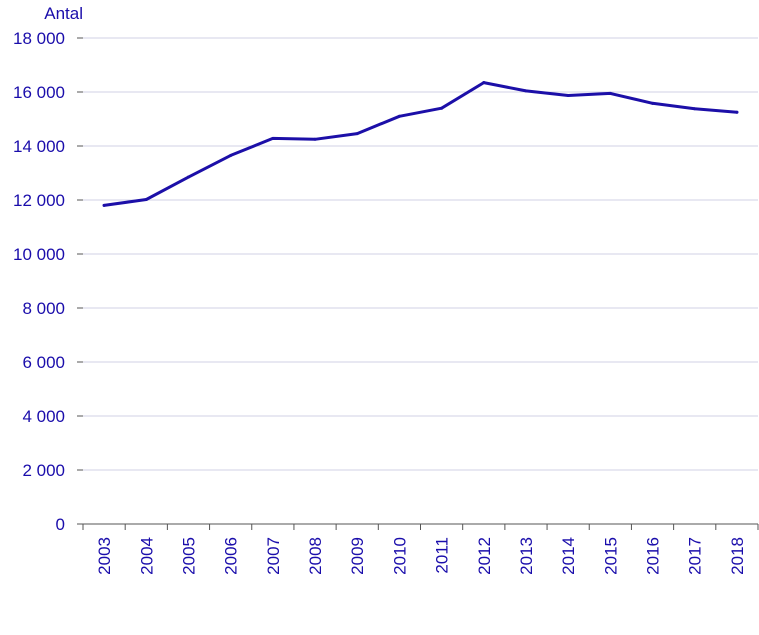 This screenshot has height=635, width=759. What do you see at coordinates (39, 38) in the screenshot?
I see `y-tick-label: 18 000` at bounding box center [39, 38].